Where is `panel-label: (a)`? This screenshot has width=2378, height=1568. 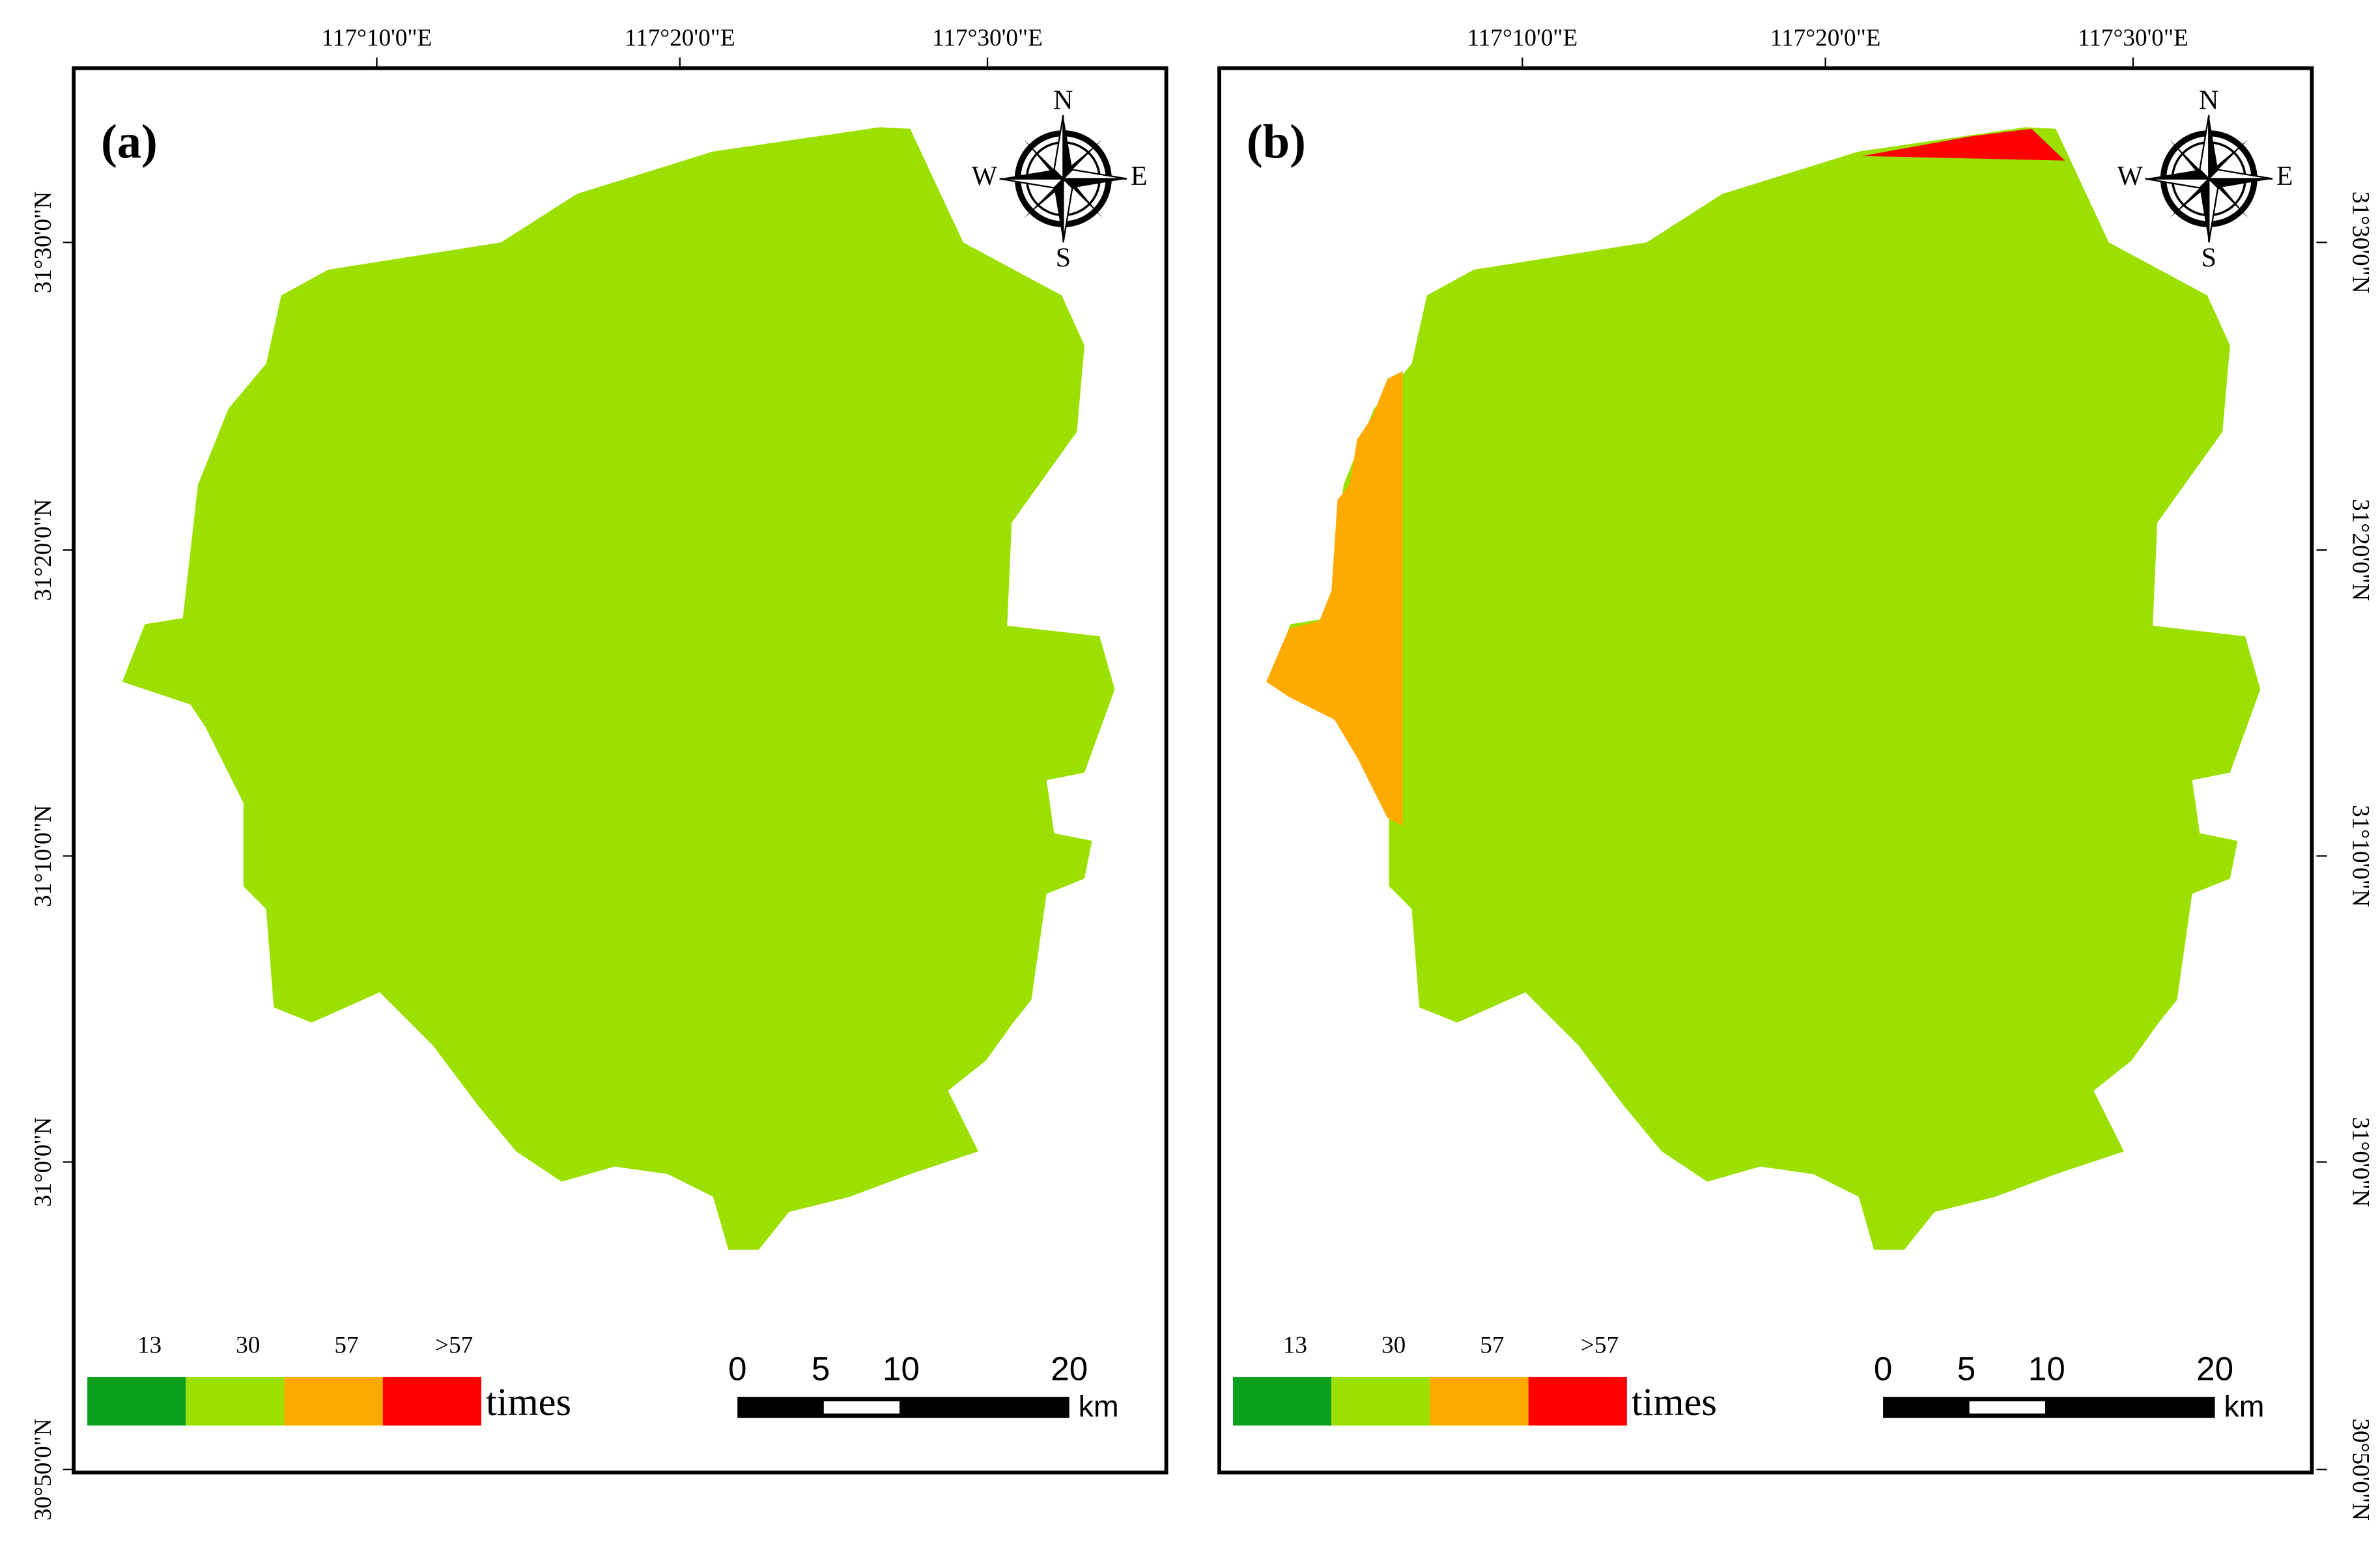 panel-label: (a) is located at coordinates (129, 142).